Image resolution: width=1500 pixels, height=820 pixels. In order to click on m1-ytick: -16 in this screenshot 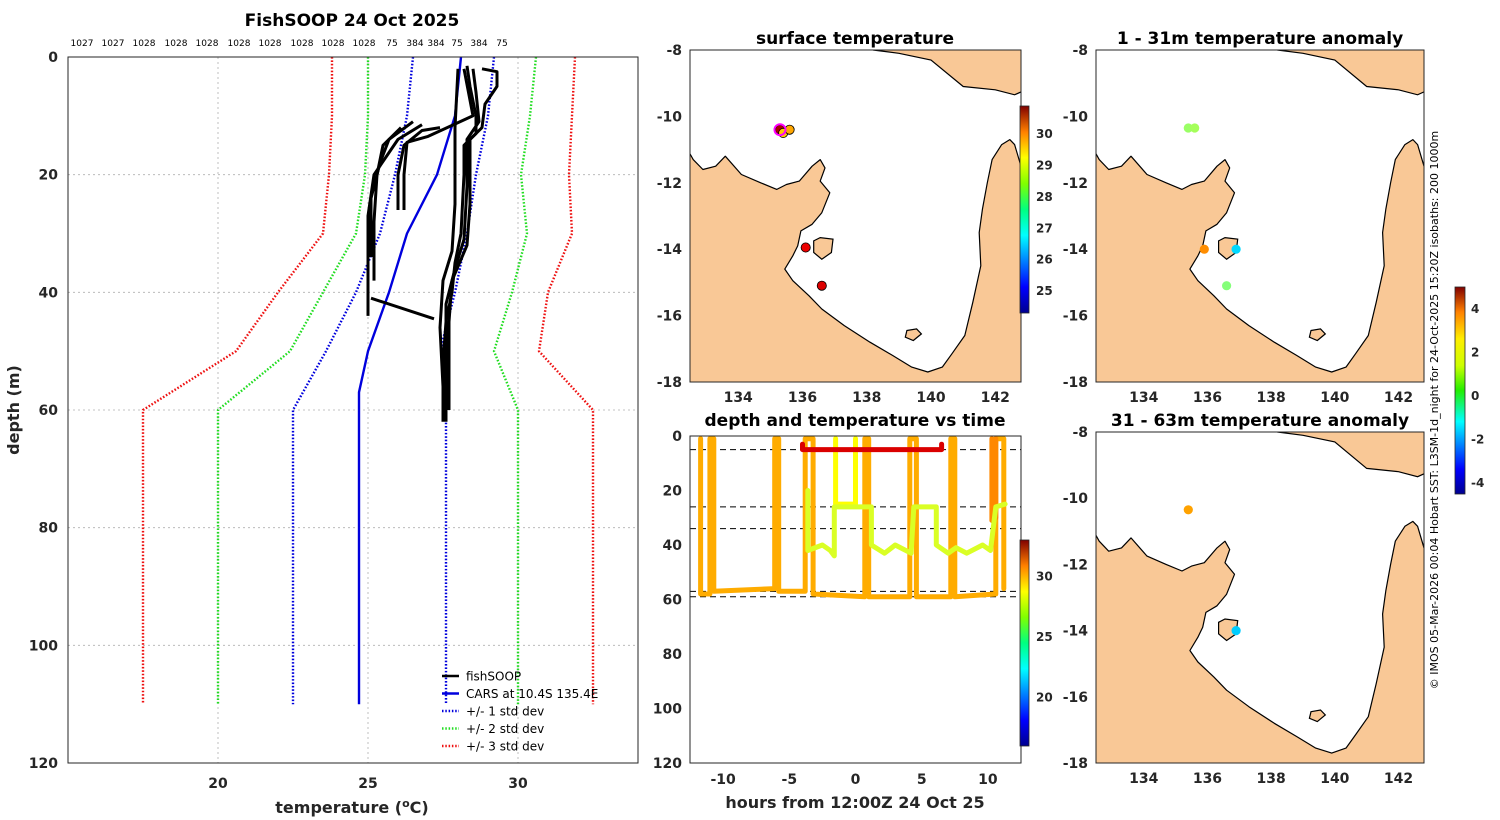, I will do `click(669, 317)`.